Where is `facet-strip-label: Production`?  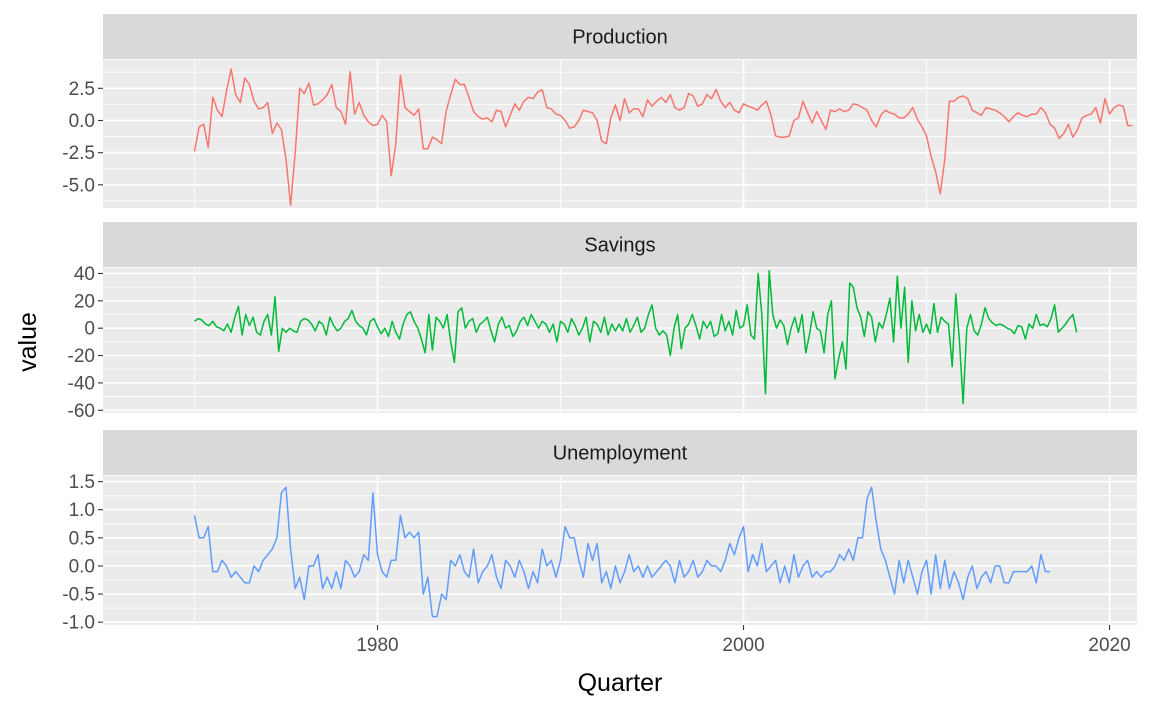
facet-strip-label: Production is located at coordinates (620, 38).